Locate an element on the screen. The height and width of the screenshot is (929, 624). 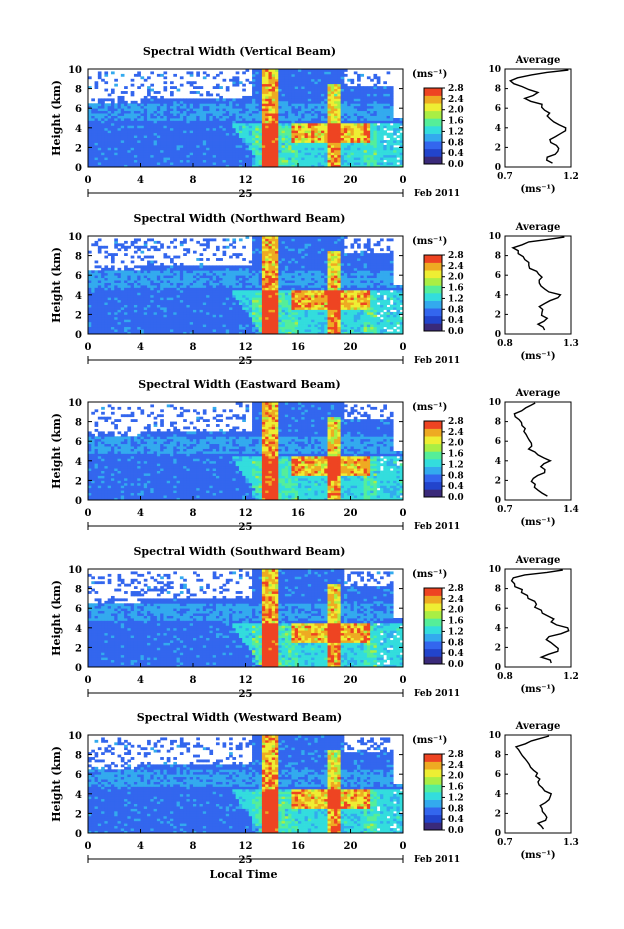
x-tick-label: 8 is located at coordinates (193, 180).